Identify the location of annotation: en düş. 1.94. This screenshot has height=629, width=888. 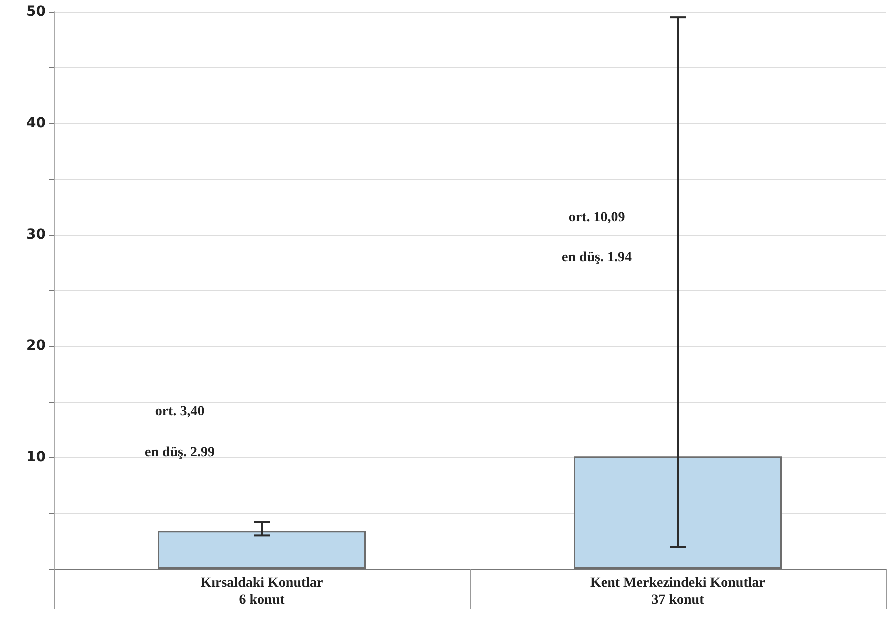
(597, 258).